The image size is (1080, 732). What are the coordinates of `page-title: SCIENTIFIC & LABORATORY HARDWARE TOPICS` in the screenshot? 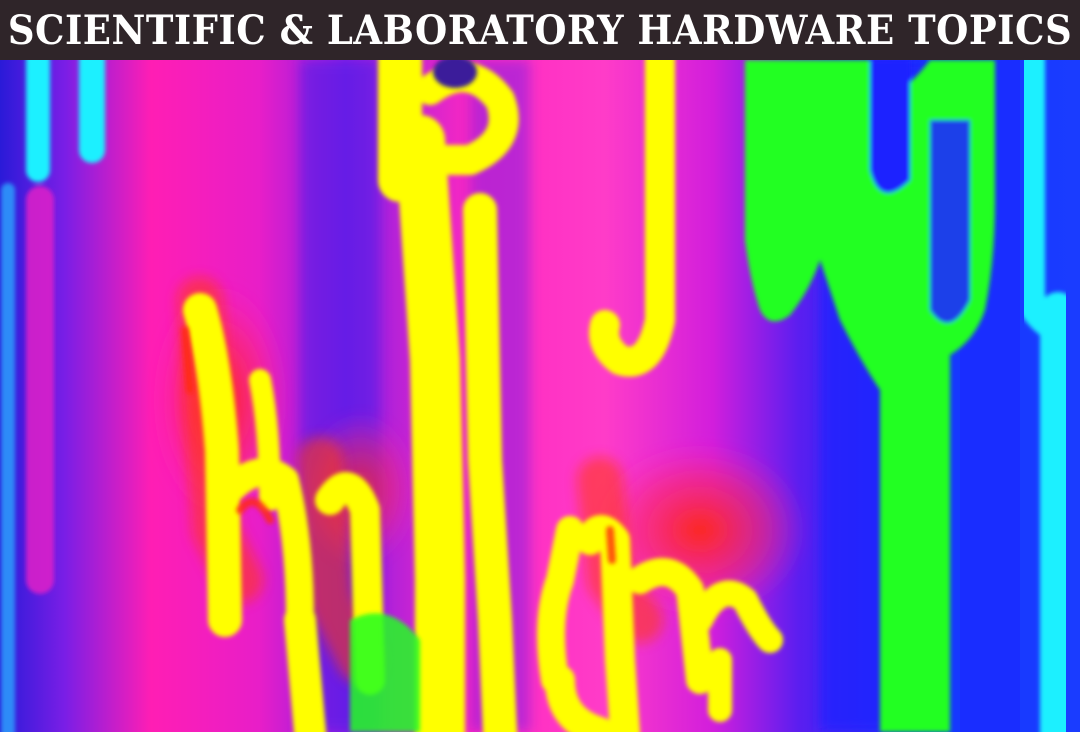 It's located at (540, 30).